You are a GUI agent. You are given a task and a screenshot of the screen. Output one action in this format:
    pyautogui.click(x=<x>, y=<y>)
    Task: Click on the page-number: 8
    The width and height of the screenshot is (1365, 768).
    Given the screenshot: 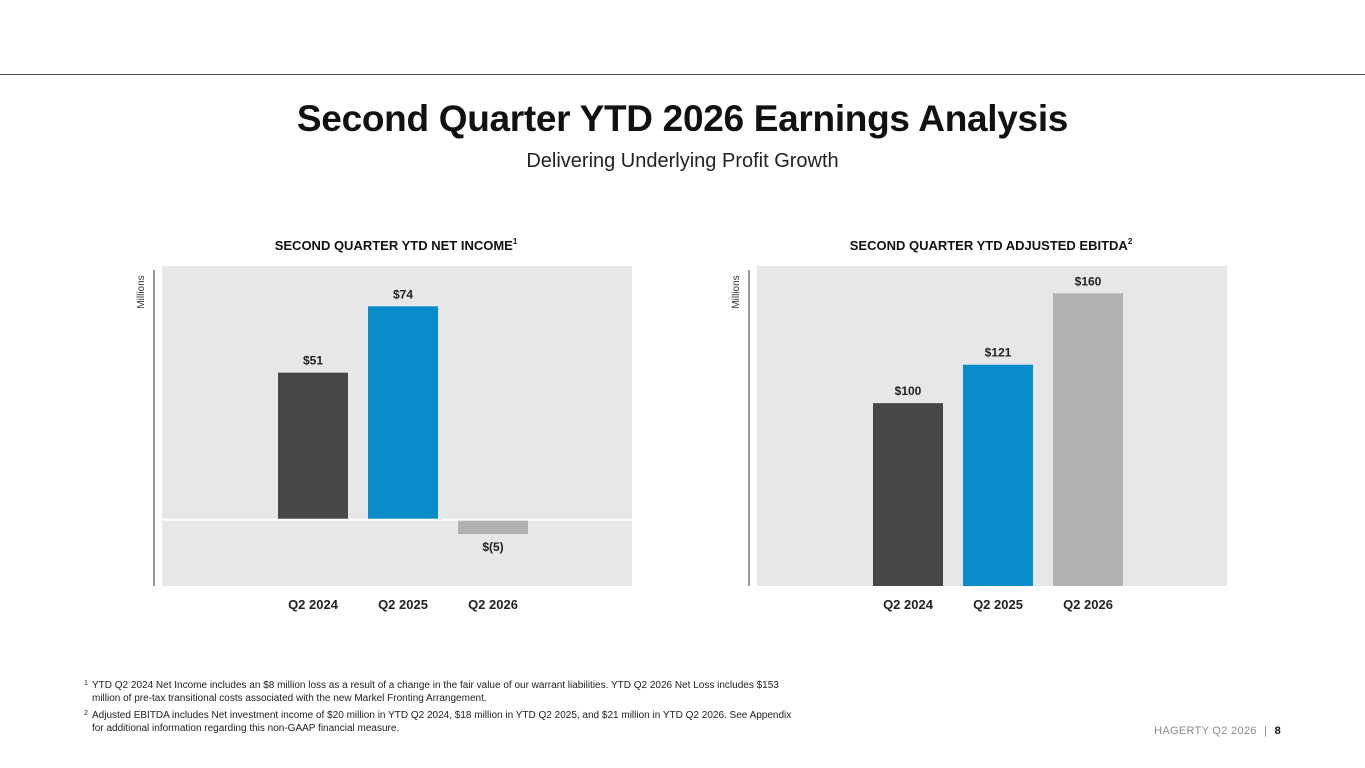 What is the action you would take?
    pyautogui.click(x=1277, y=731)
    